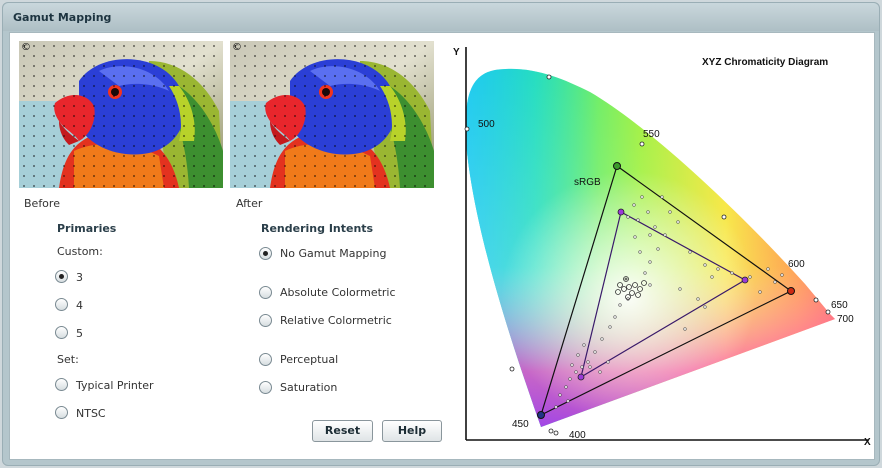 The image size is (882, 468). I want to click on absolute-colormetric-radio, so click(265, 292).